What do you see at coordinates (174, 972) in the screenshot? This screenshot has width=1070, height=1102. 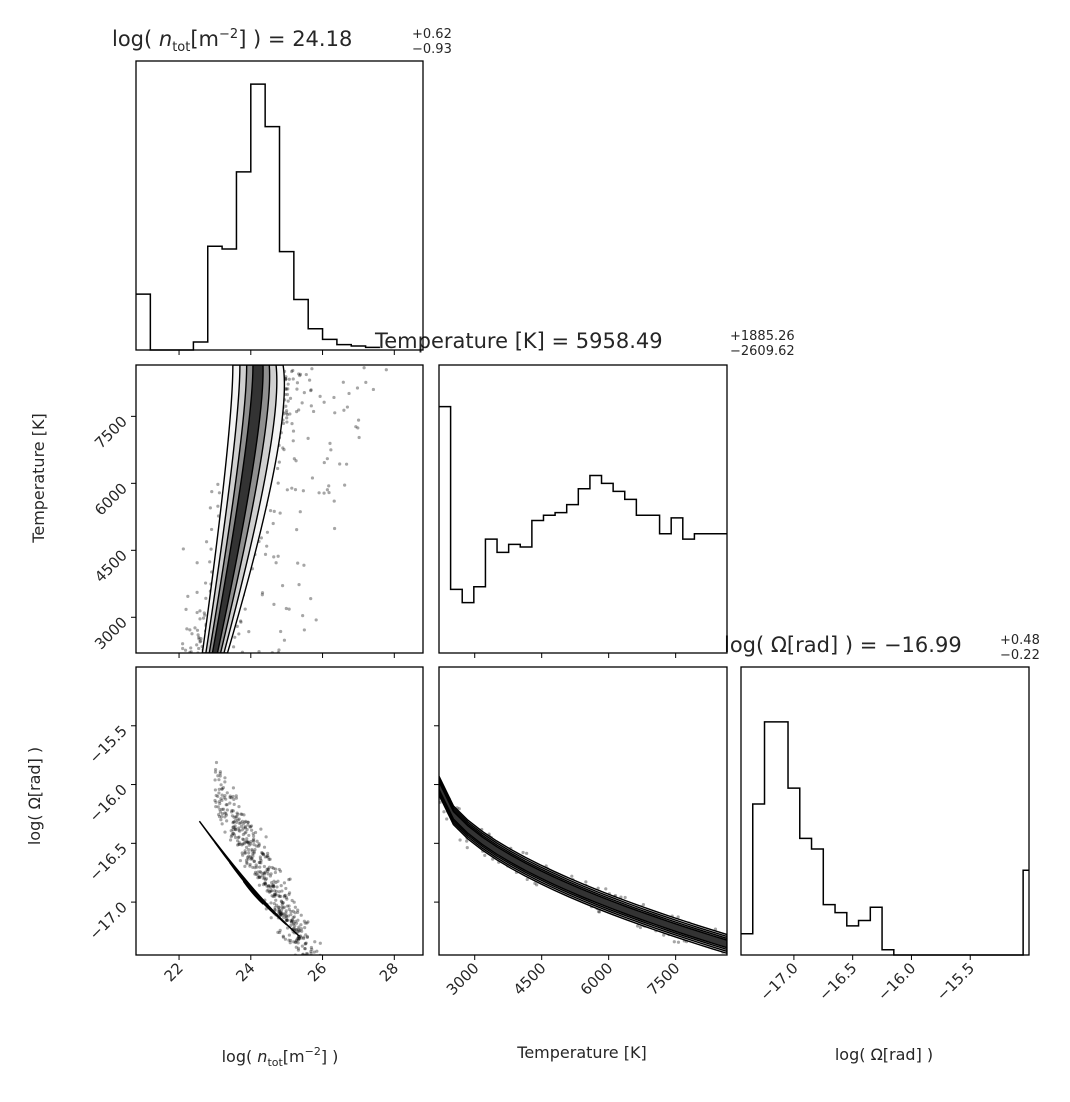 I see `xtick-label-0-0: 22` at bounding box center [174, 972].